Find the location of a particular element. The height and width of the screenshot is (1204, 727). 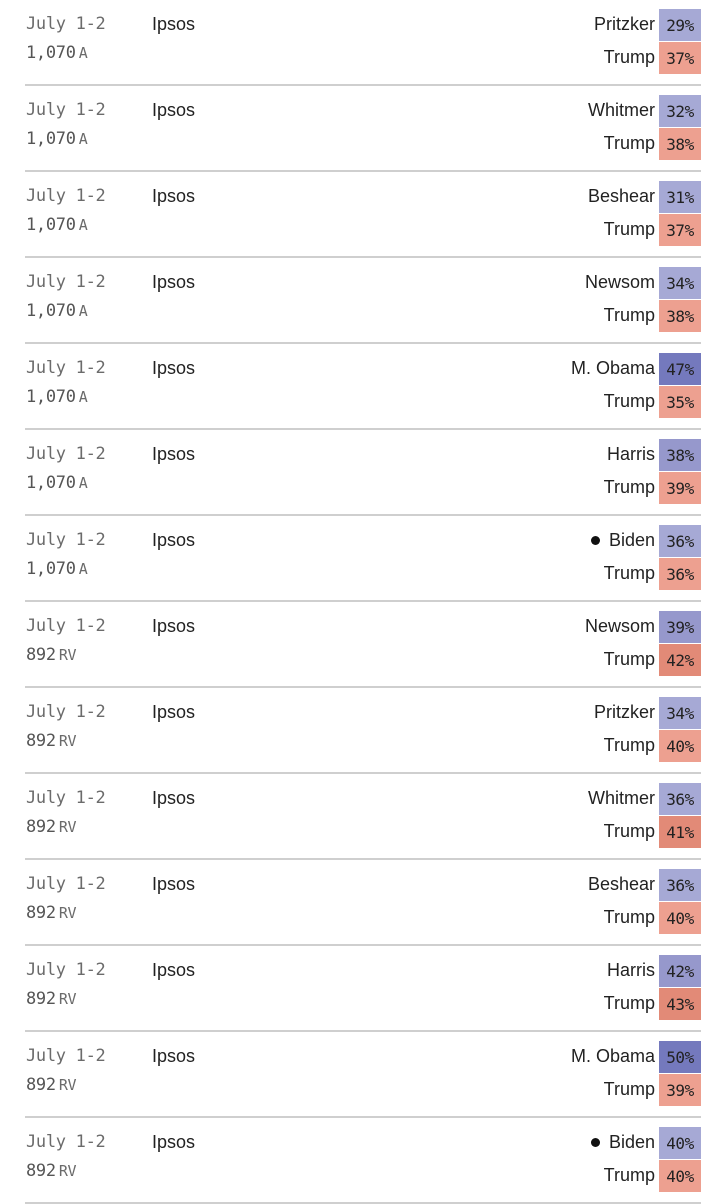

candidate-1-pct: 31% is located at coordinates (680, 197).